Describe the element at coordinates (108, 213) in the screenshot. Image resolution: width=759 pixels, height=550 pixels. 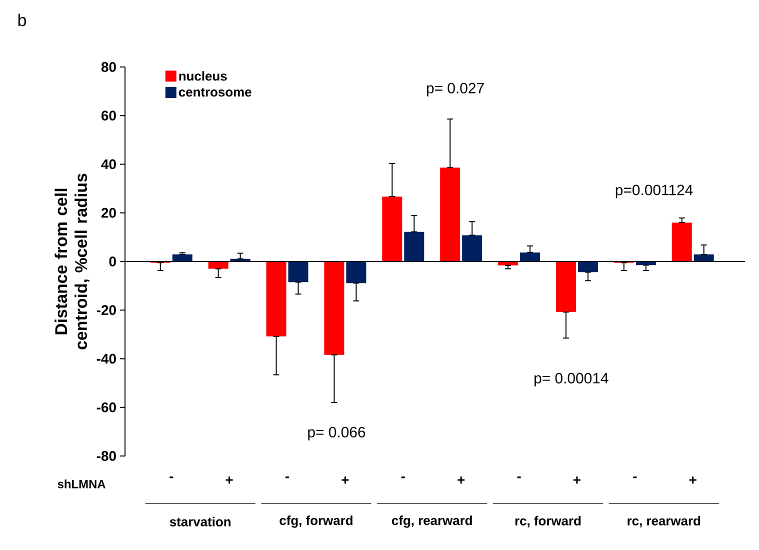
I see `y-tick-label: 20` at that location.